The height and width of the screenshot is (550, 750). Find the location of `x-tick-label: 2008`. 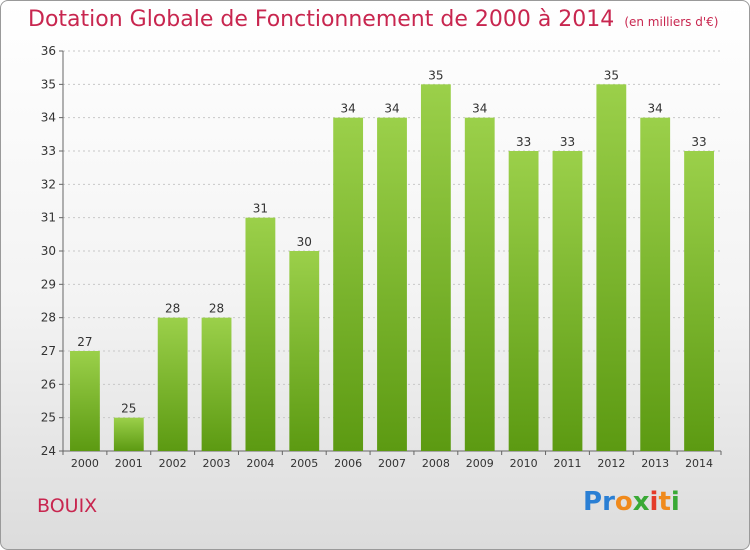

x-tick-label: 2008 is located at coordinates (436, 463).